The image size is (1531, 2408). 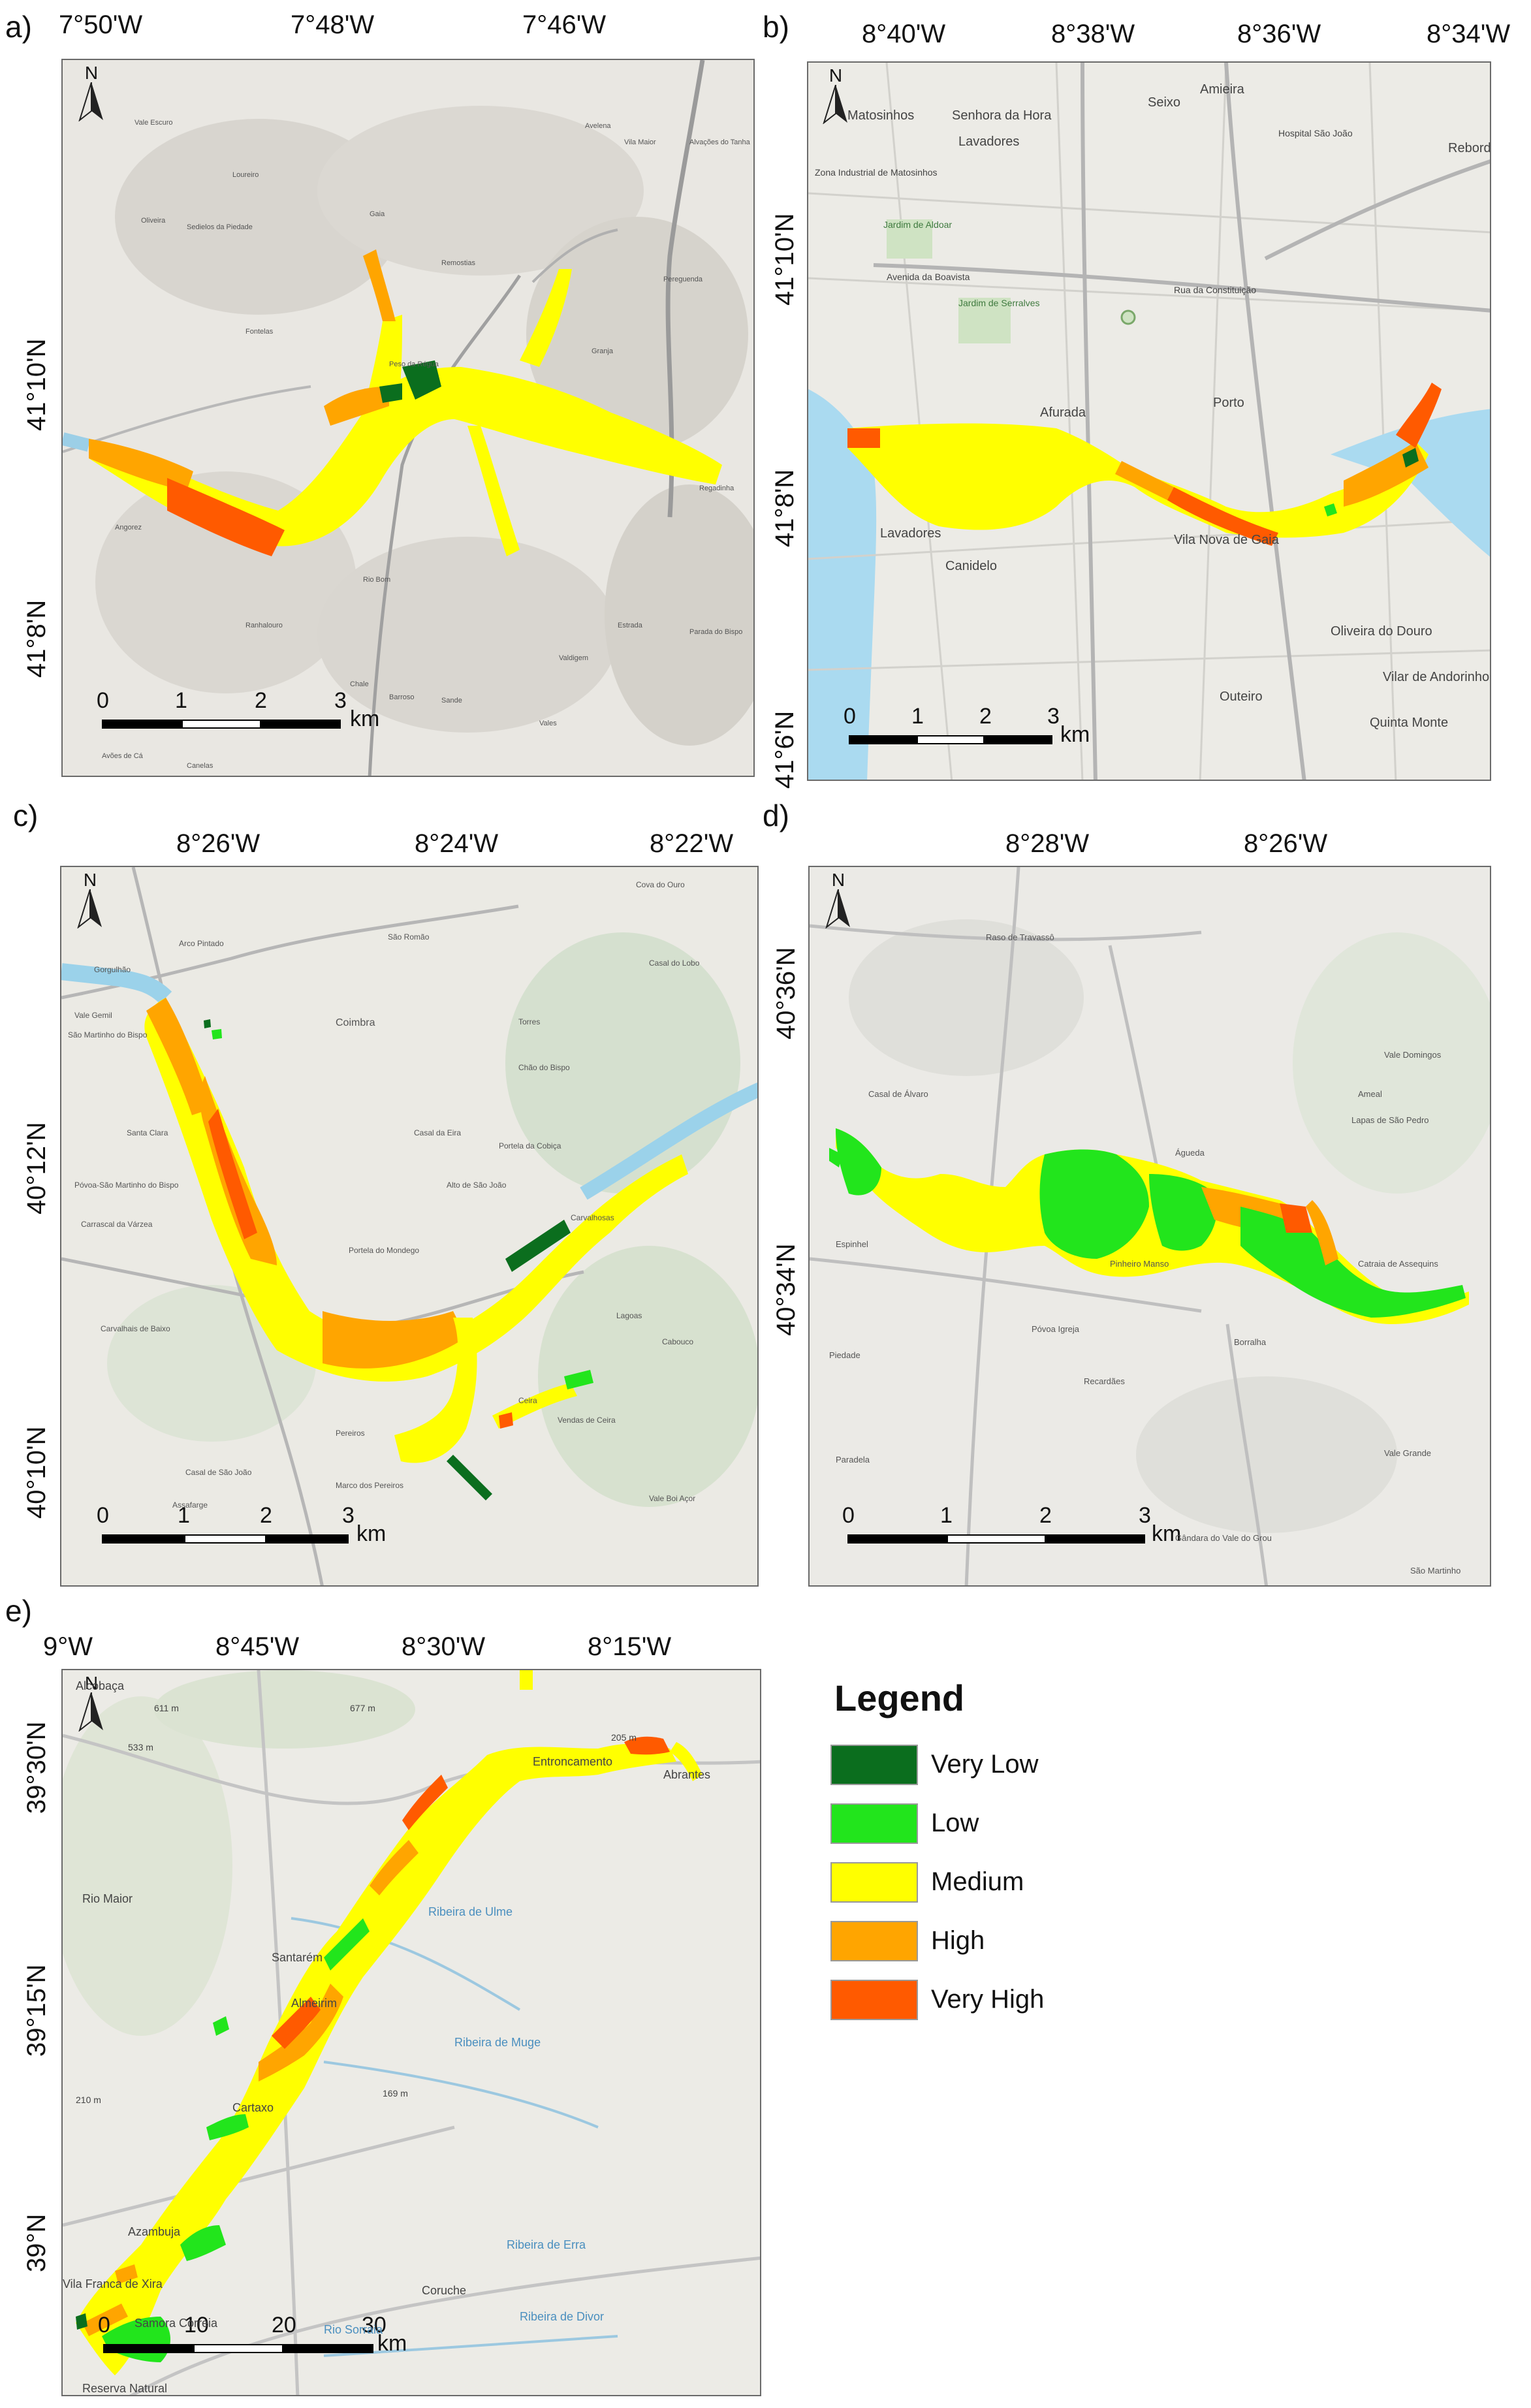 What do you see at coordinates (564, 24) in the screenshot?
I see `lon-tick-label: 7°46'W` at bounding box center [564, 24].